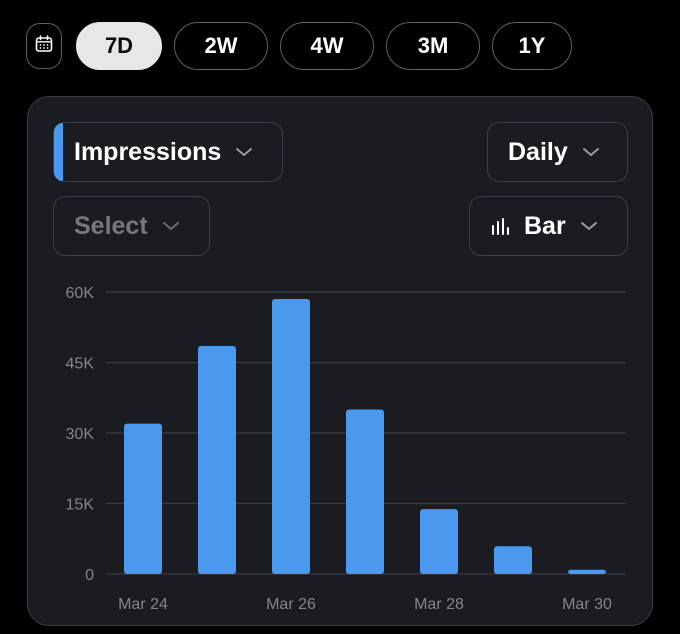 This screenshot has height=634, width=680. I want to click on date-range-selector: 7D 2W 4W 3M 1Y, so click(306, 47).